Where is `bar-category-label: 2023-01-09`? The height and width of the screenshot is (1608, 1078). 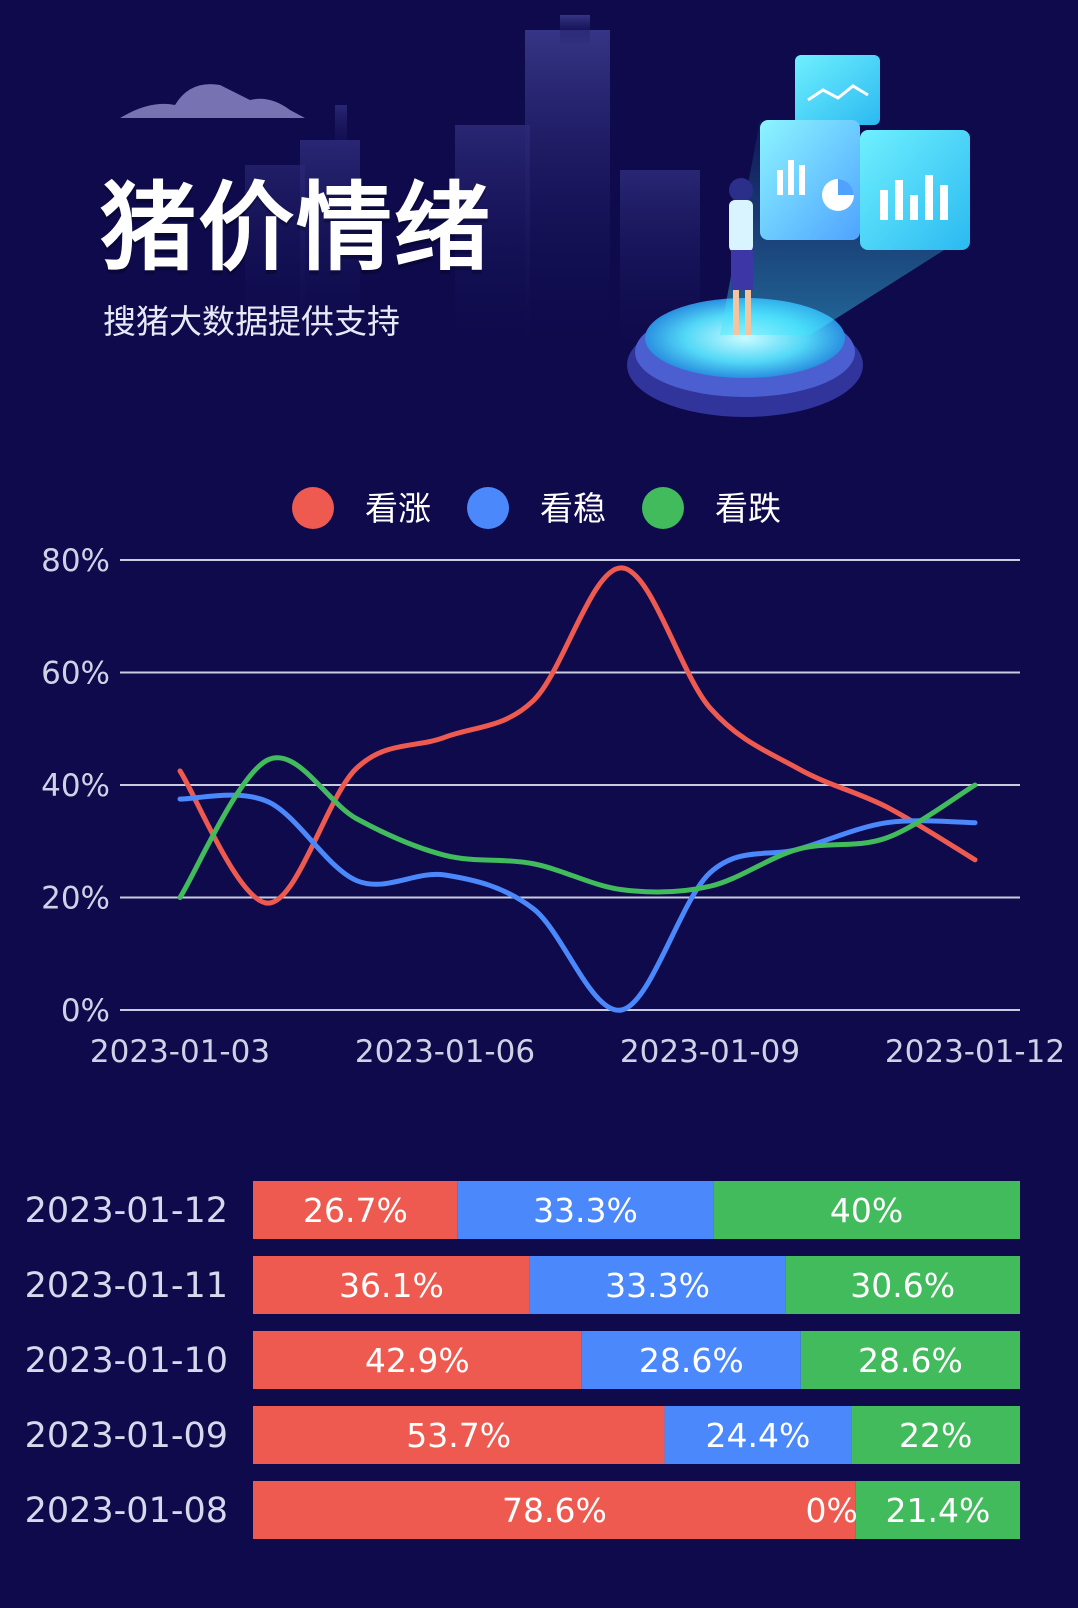
bar-category-label: 2023-01-09 is located at coordinates (126, 1436).